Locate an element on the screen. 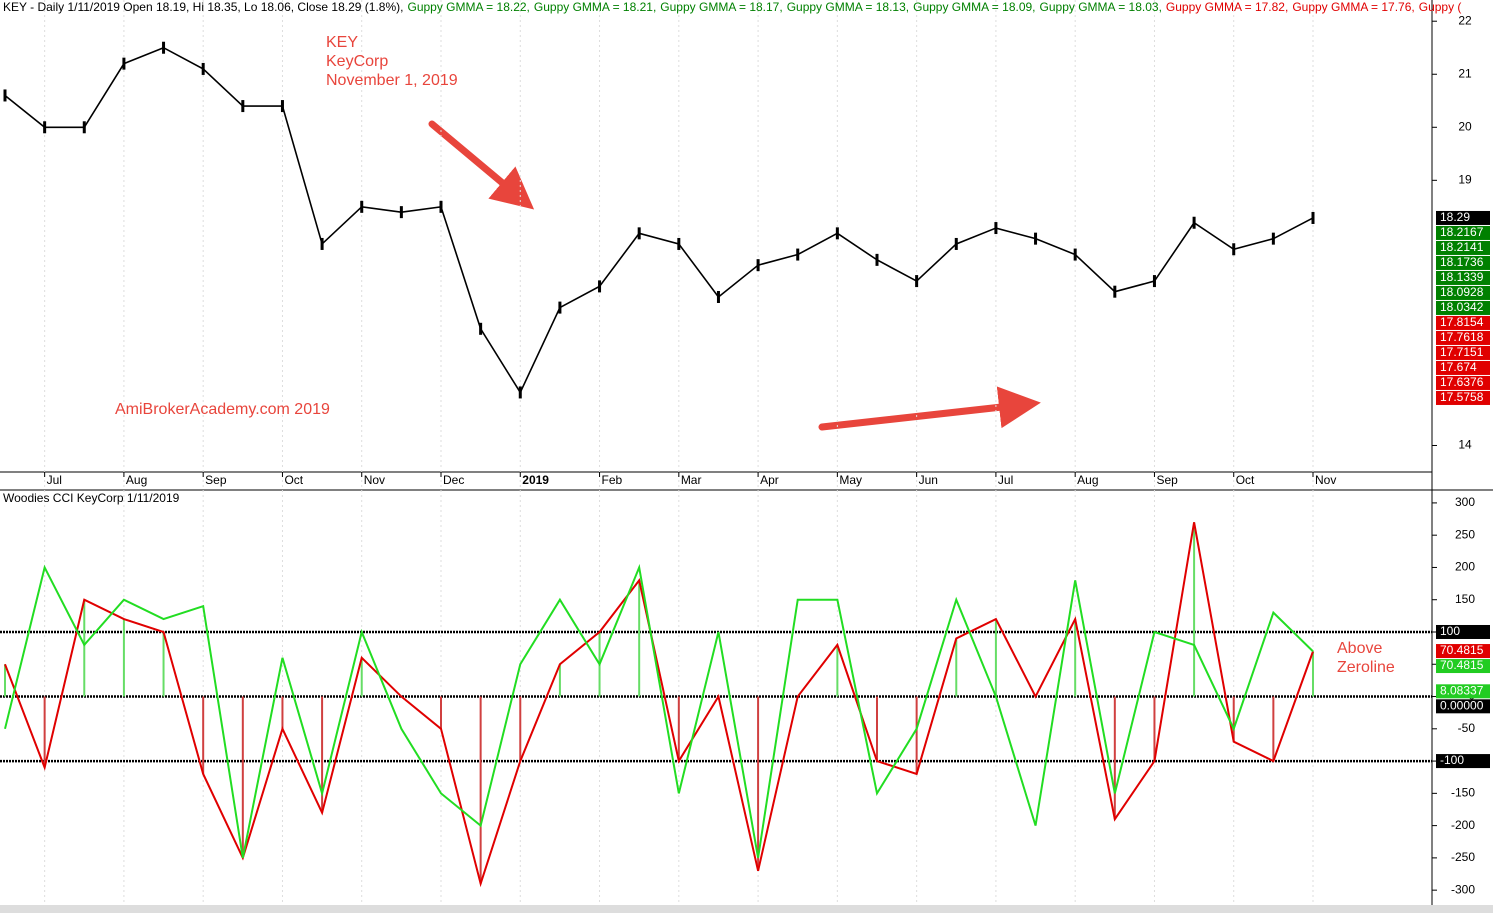  price-tag-label: 17.7151 is located at coordinates (1462, 352).